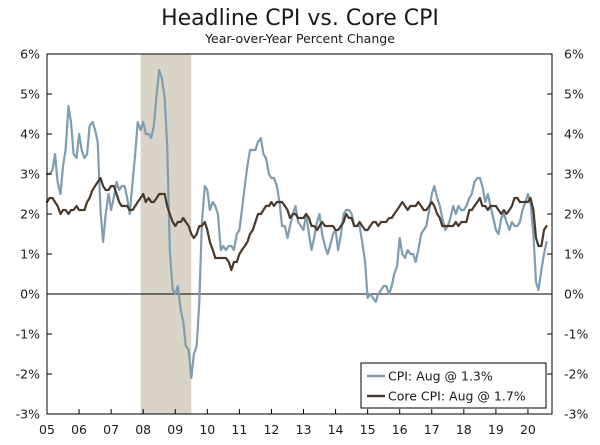 This screenshot has height=445, width=600. I want to click on y-tick-label-left: 2%, so click(30, 214).